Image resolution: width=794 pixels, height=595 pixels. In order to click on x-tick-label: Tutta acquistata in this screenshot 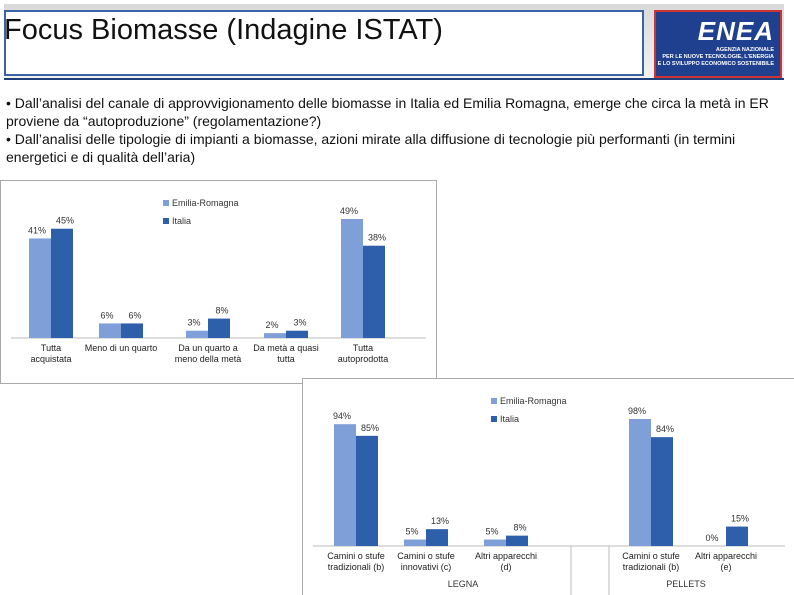, I will do `click(51, 353)`.